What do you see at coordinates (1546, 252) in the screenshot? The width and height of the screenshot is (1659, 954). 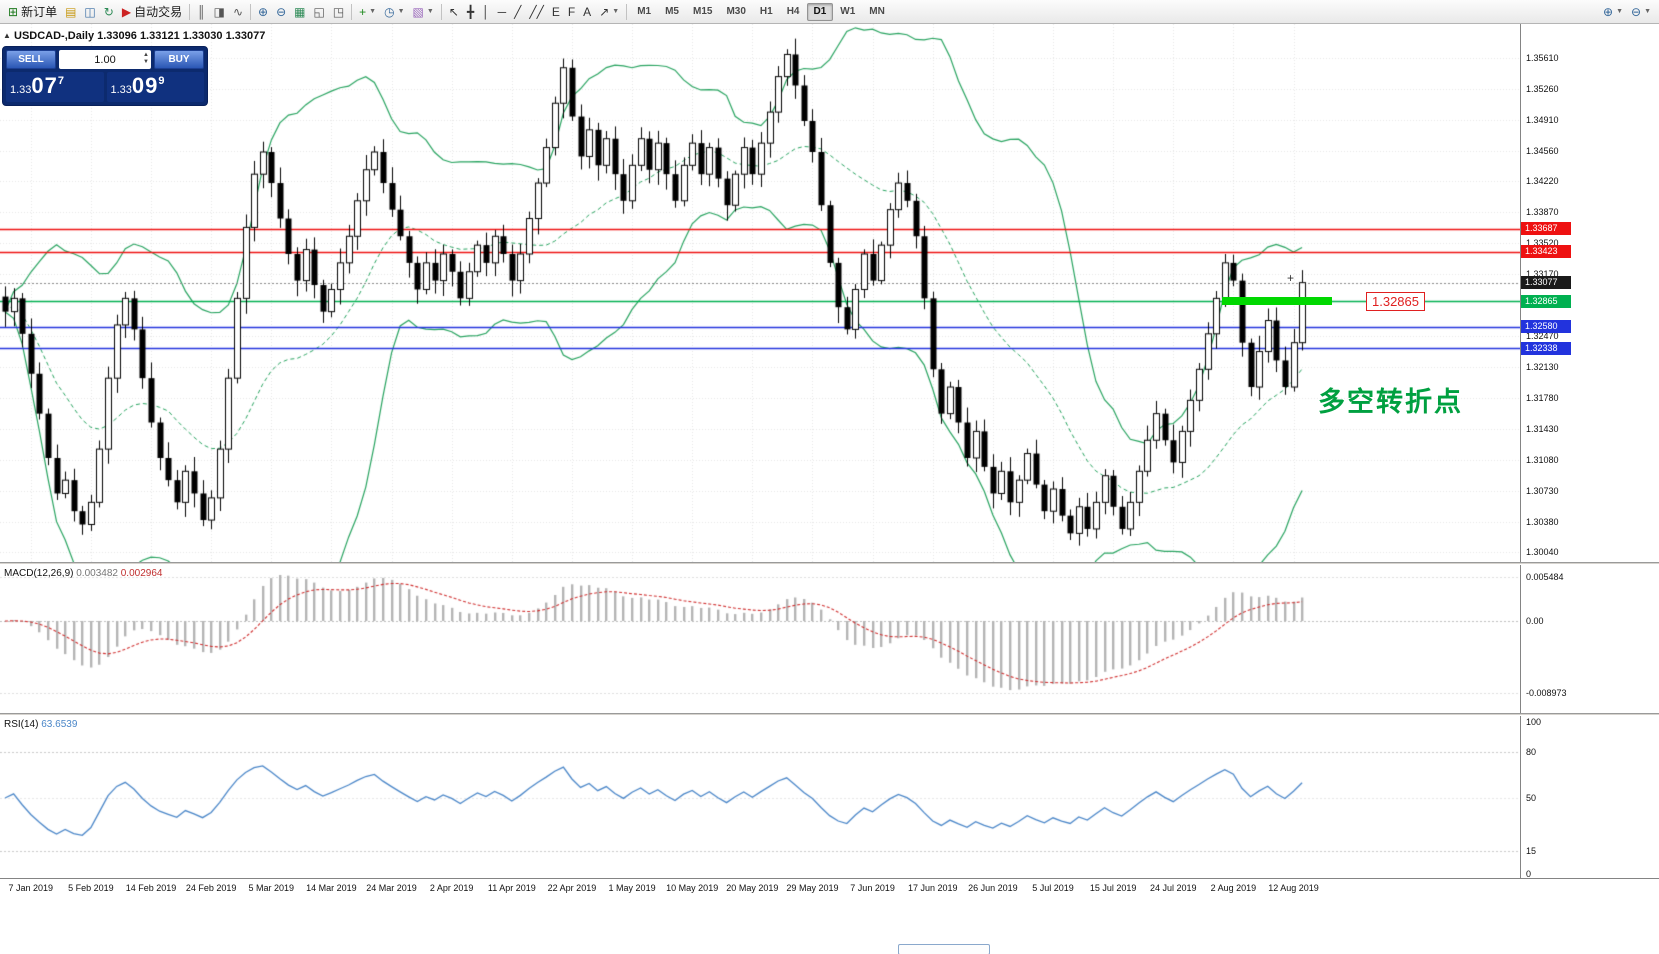 I see `price-level-tag: 1.33423` at bounding box center [1546, 252].